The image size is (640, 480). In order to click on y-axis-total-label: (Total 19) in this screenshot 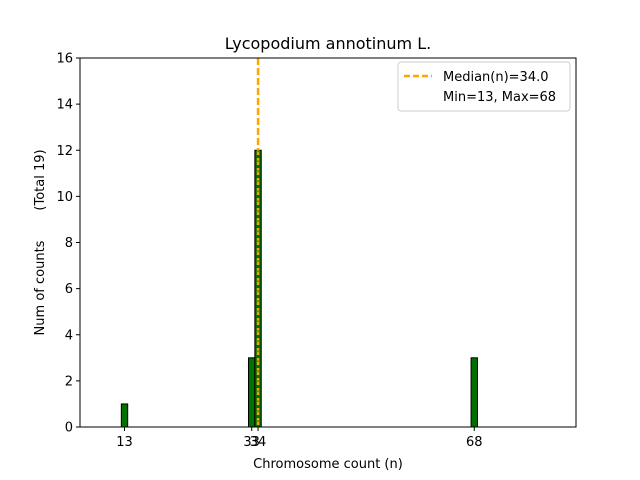, I will do `click(40, 179)`.